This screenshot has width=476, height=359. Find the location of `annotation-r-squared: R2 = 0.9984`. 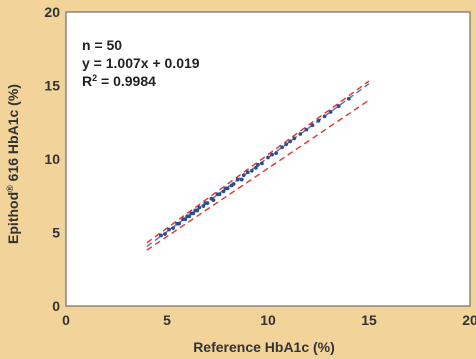

annotation-r-squared: R2 = 0.9984 is located at coordinates (119, 81).